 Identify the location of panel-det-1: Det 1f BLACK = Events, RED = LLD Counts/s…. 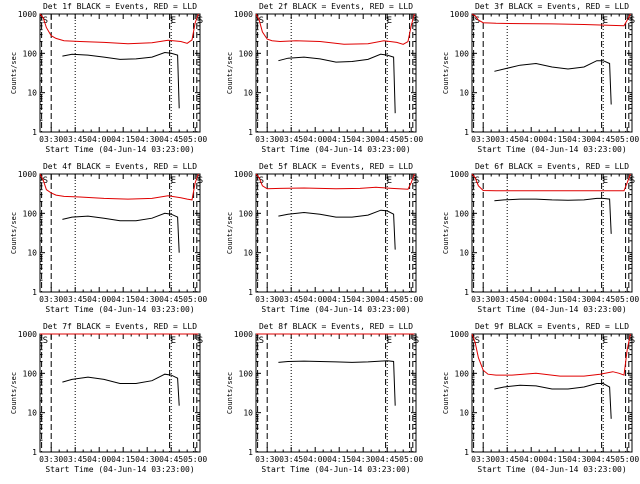
(108, 78).